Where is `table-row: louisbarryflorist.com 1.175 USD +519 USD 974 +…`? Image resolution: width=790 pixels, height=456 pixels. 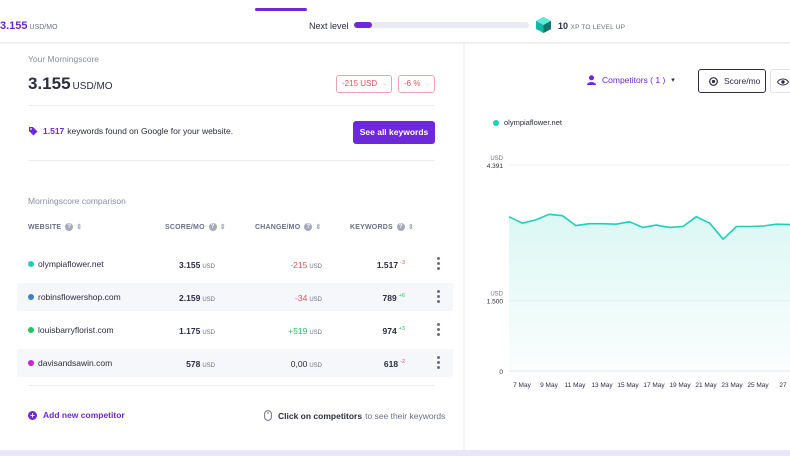 table-row: louisbarryflorist.com 1.175 USD +519 USD 974 +… is located at coordinates (235, 330).